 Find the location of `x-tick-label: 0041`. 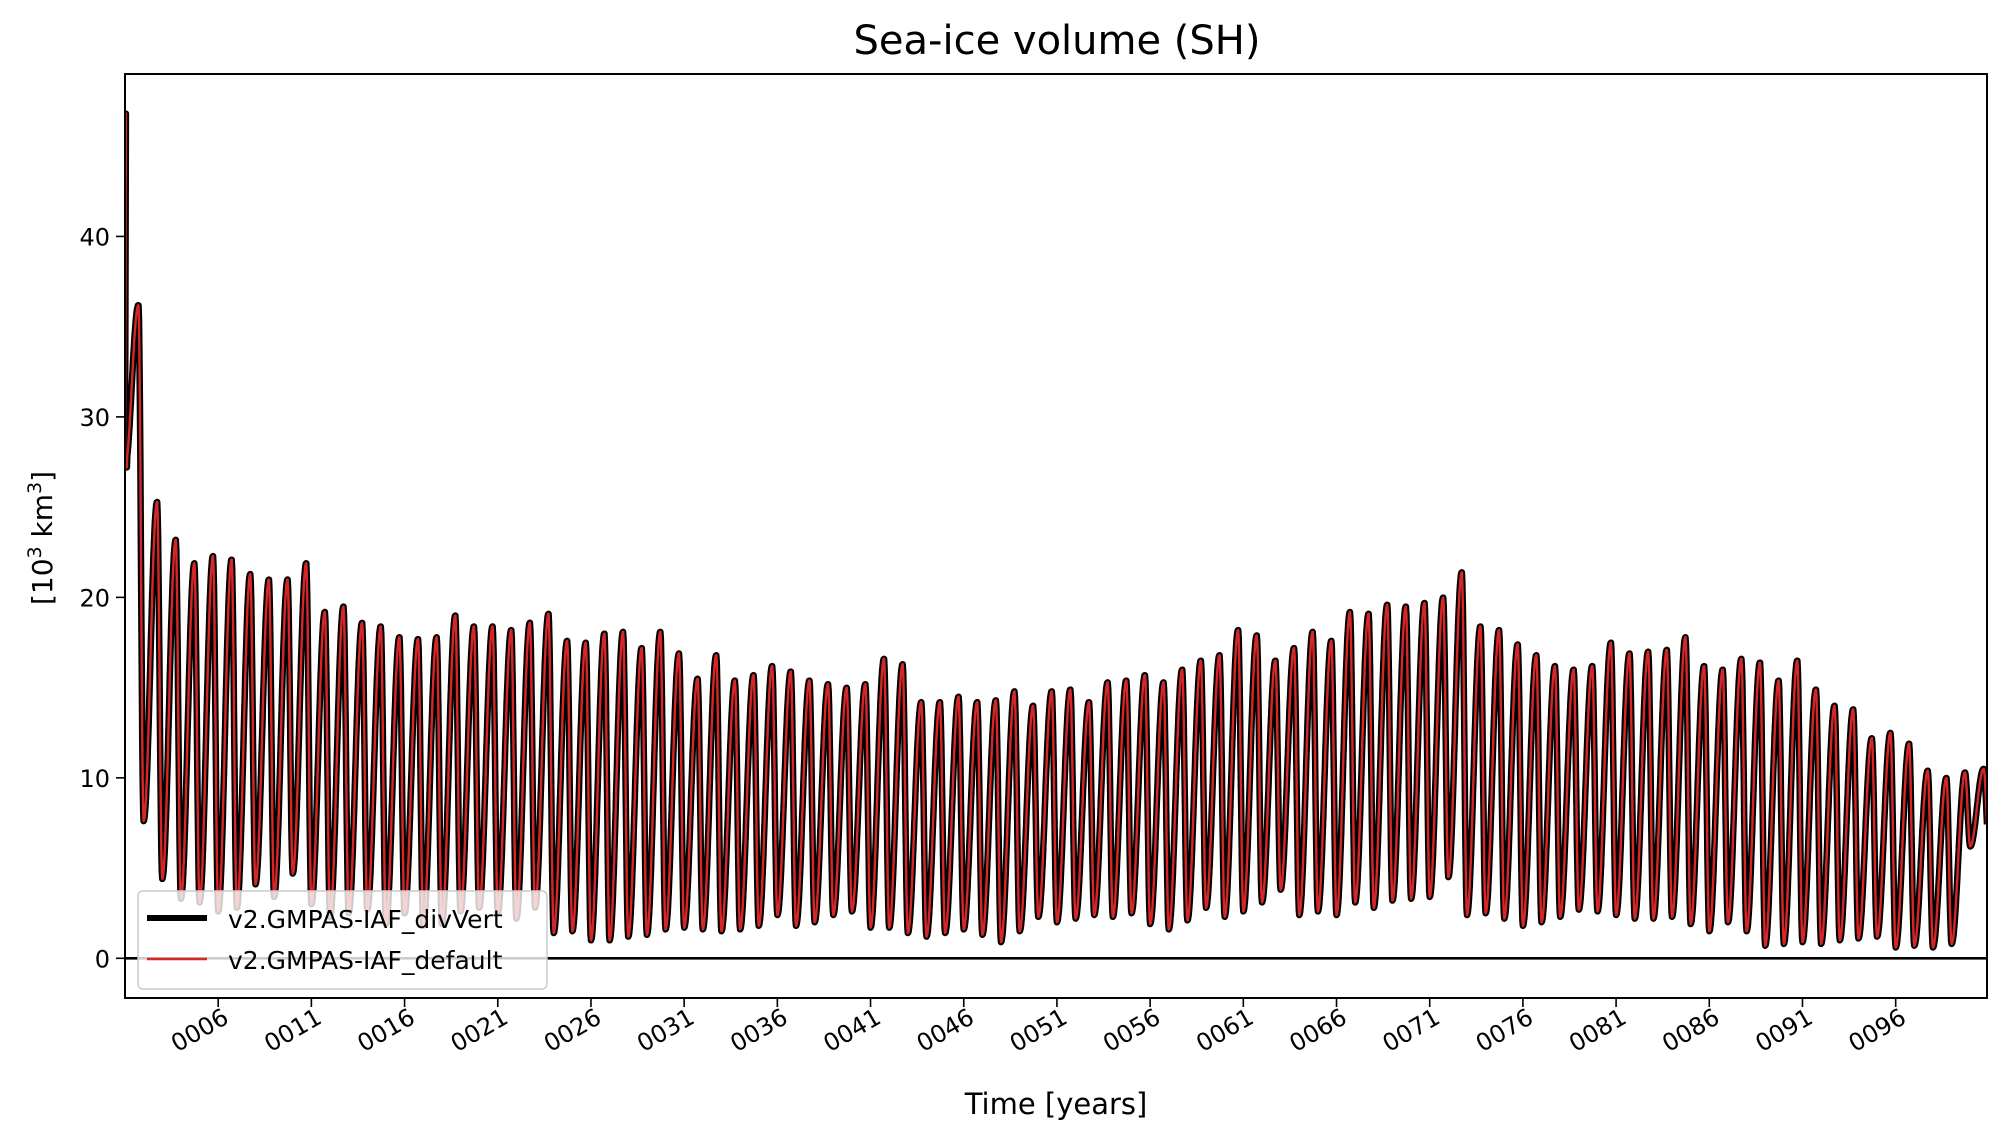

x-tick-label: 0041 is located at coordinates (852, 1030).